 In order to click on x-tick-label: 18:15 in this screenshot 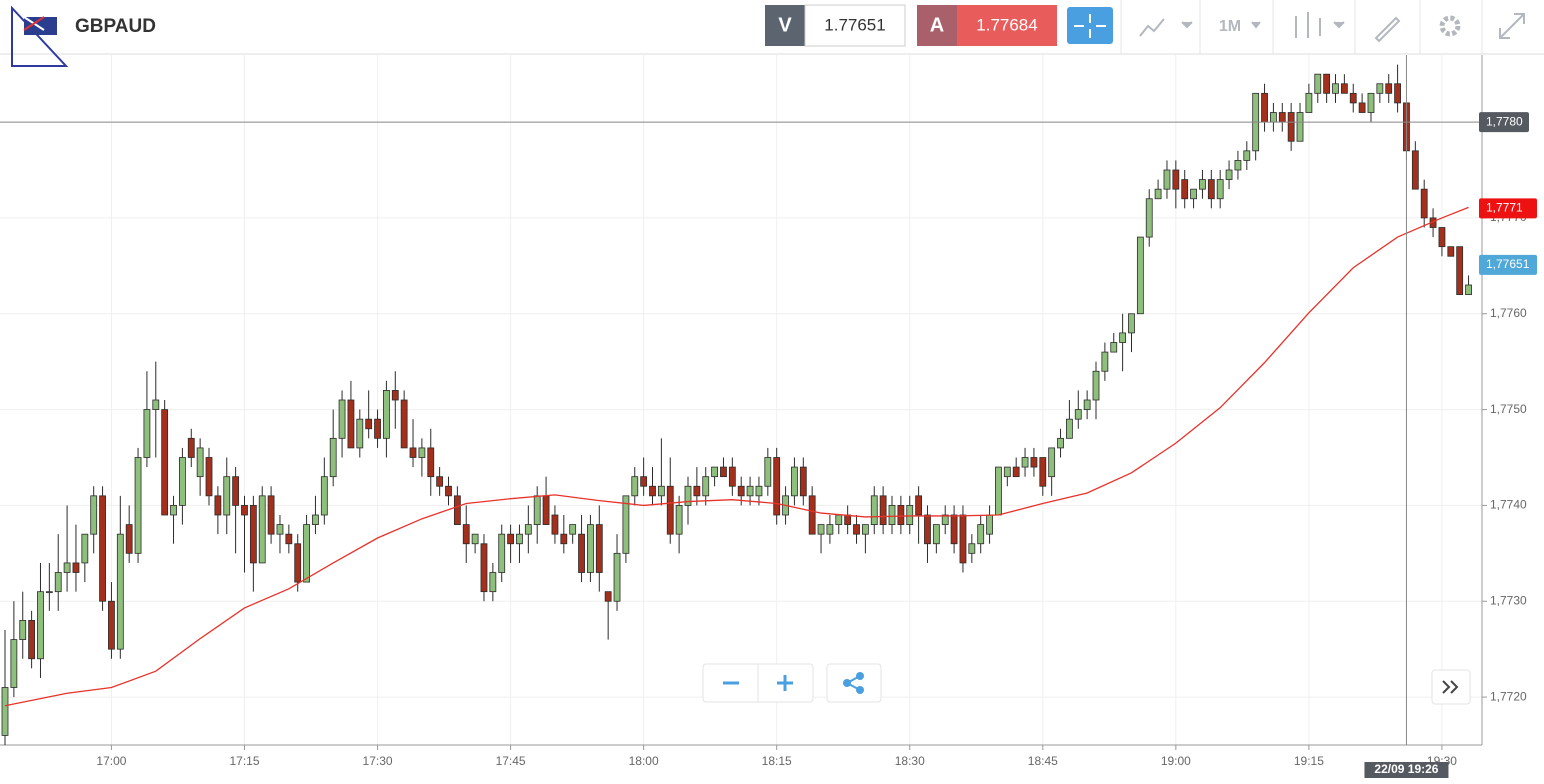, I will do `click(777, 761)`.